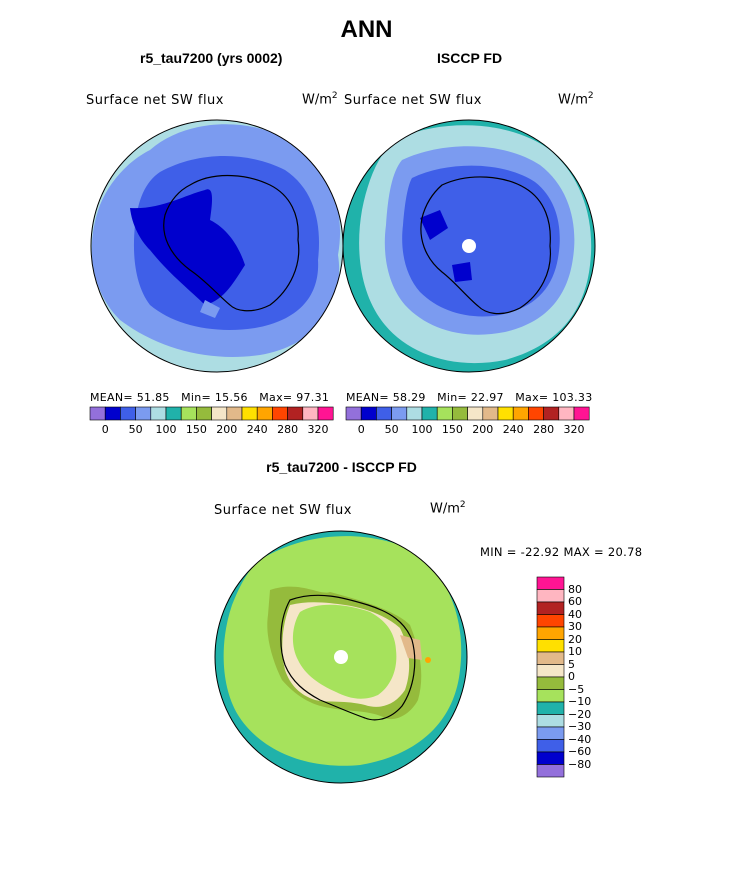 Image resolution: width=733 pixels, height=882 pixels. I want to click on right-map-border, so click(469, 246).